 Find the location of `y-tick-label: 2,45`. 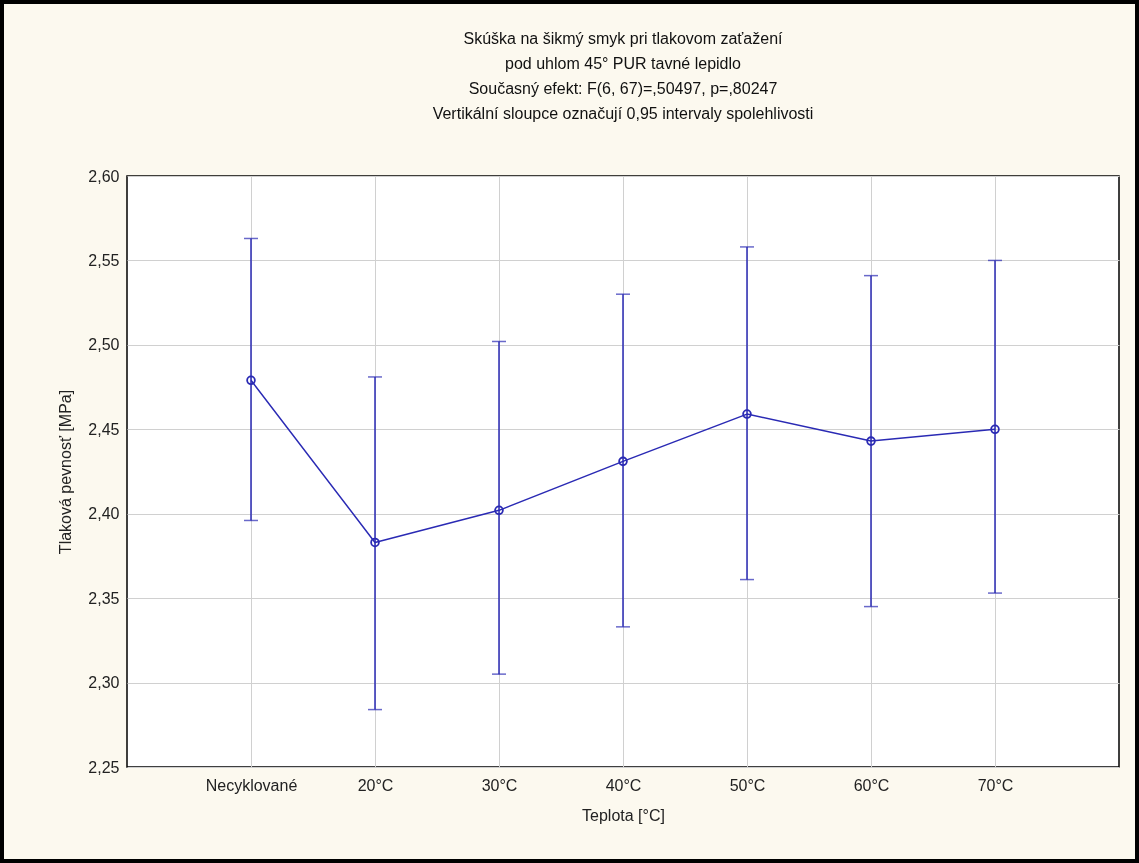

y-tick-label: 2,45 is located at coordinates (104, 429).